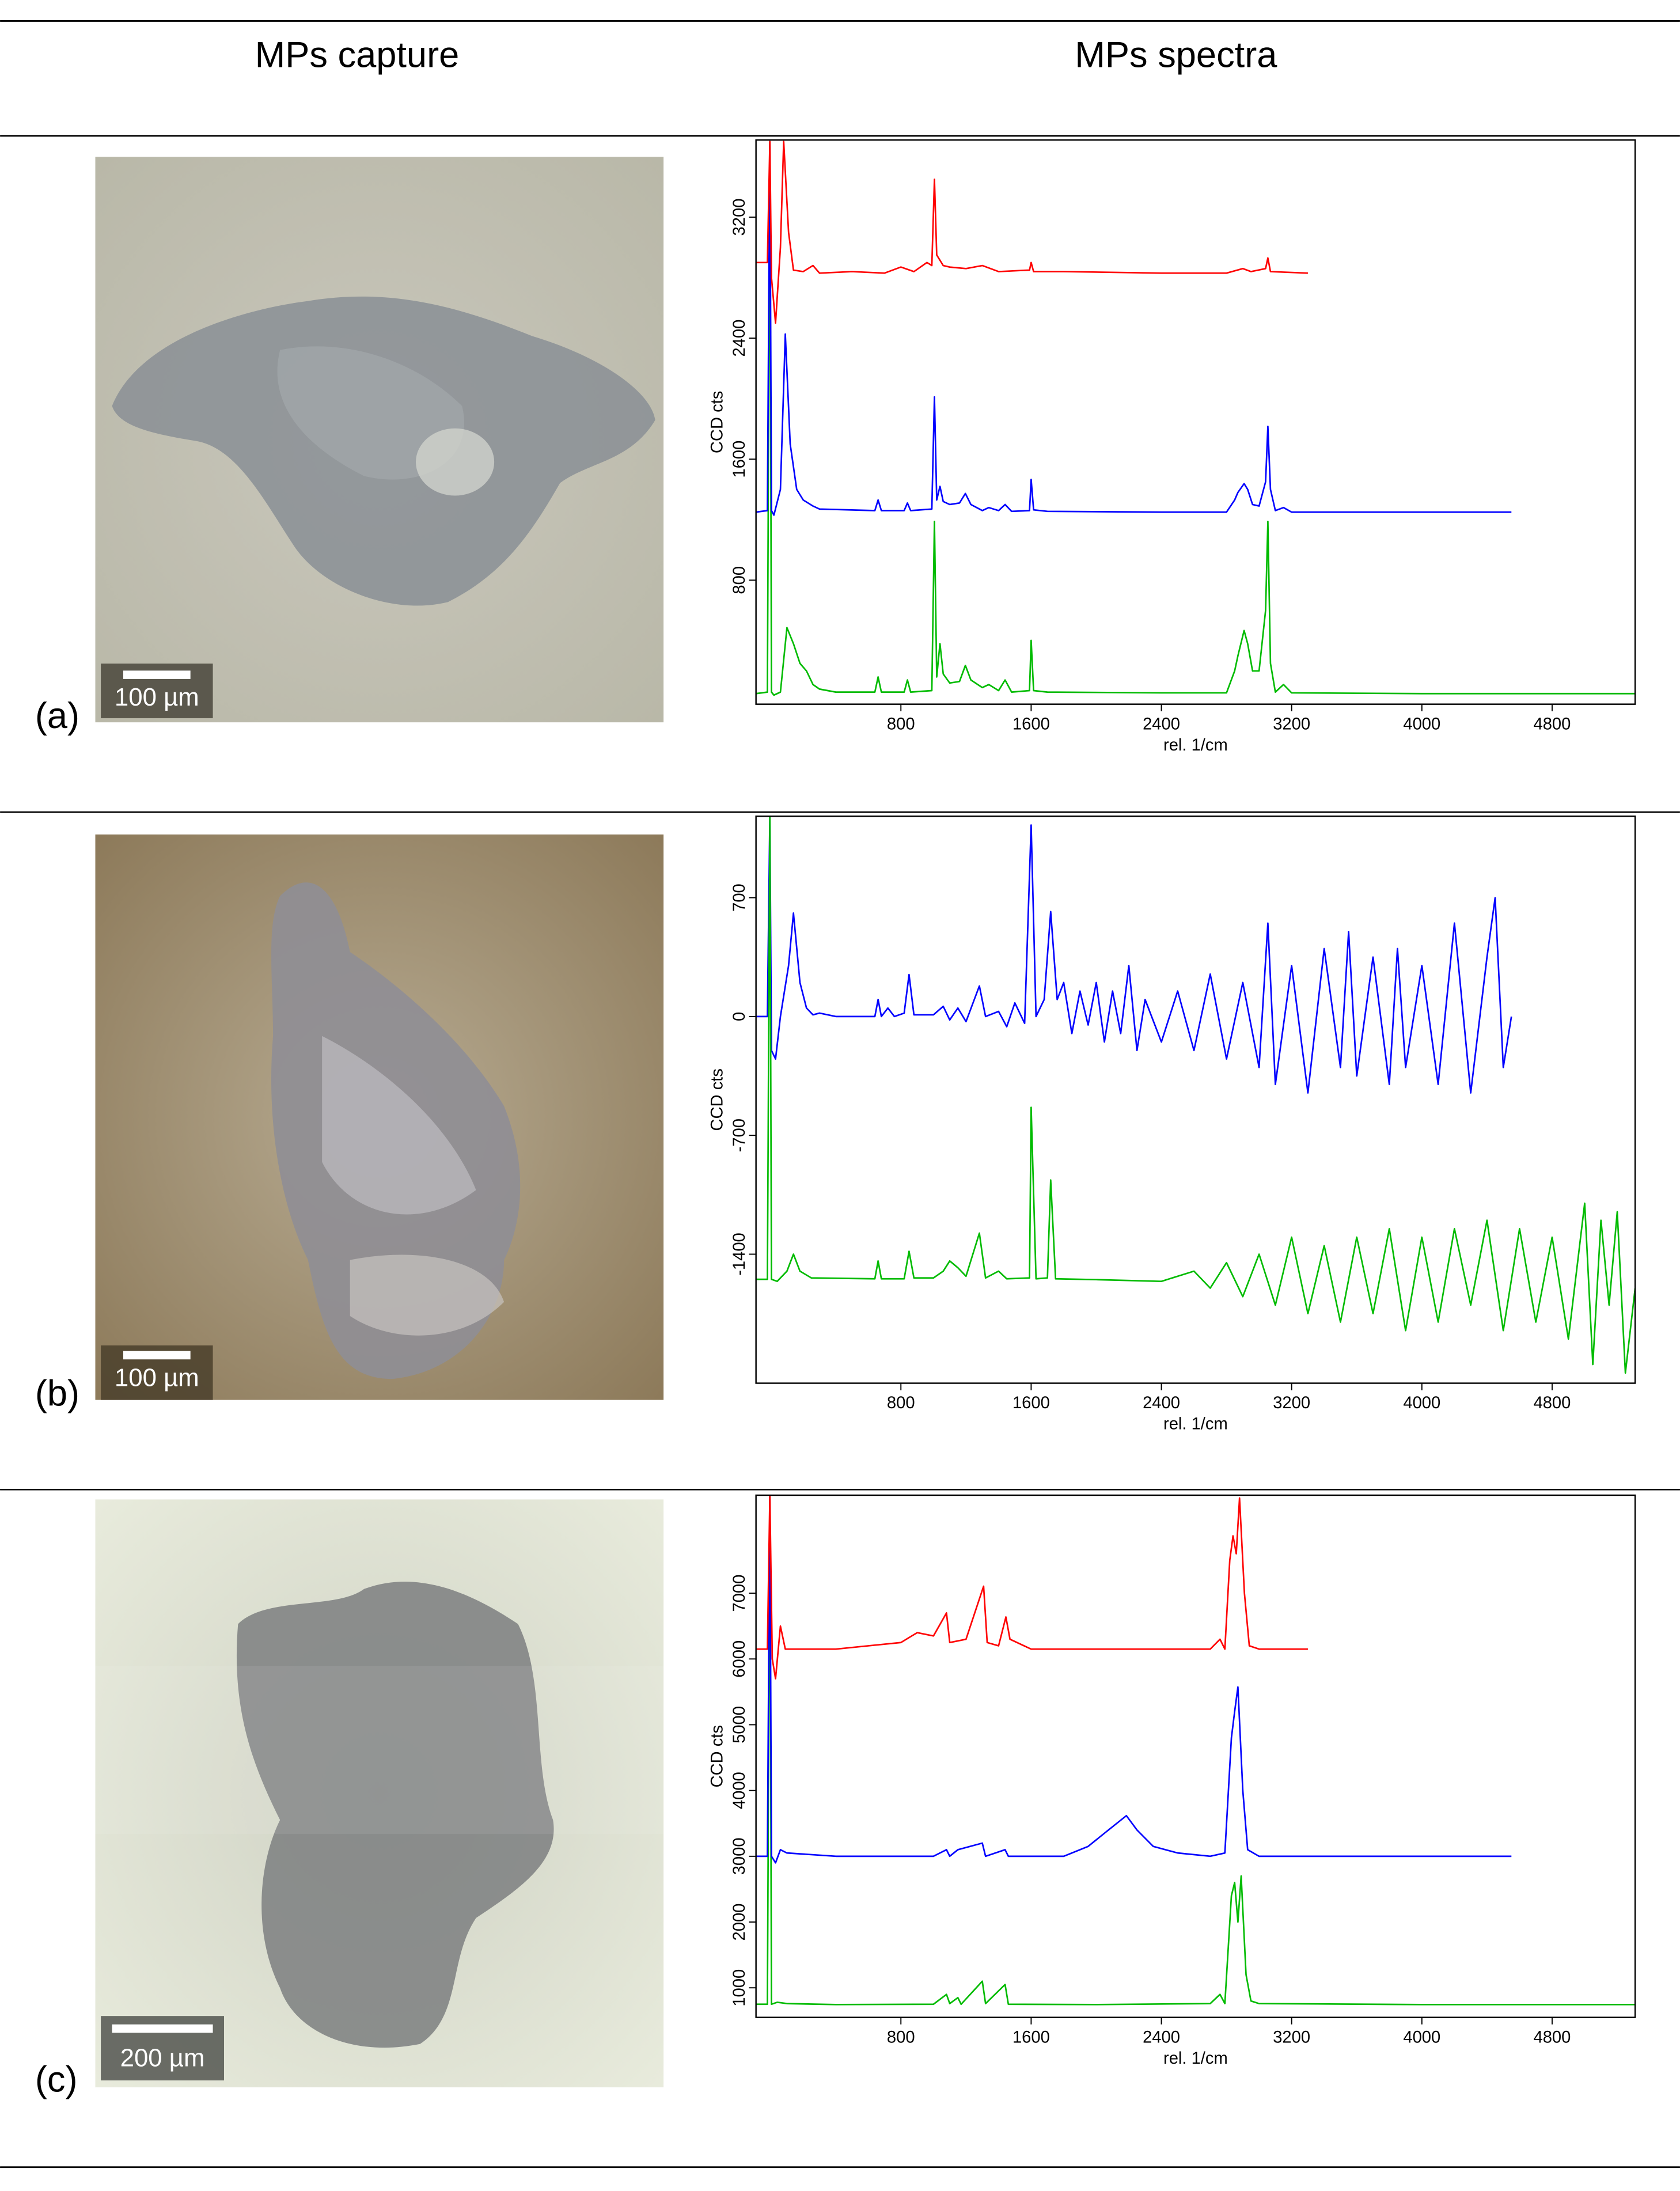 This screenshot has width=1680, height=2191. I want to click on y-tick-label: 4000, so click(739, 1790).